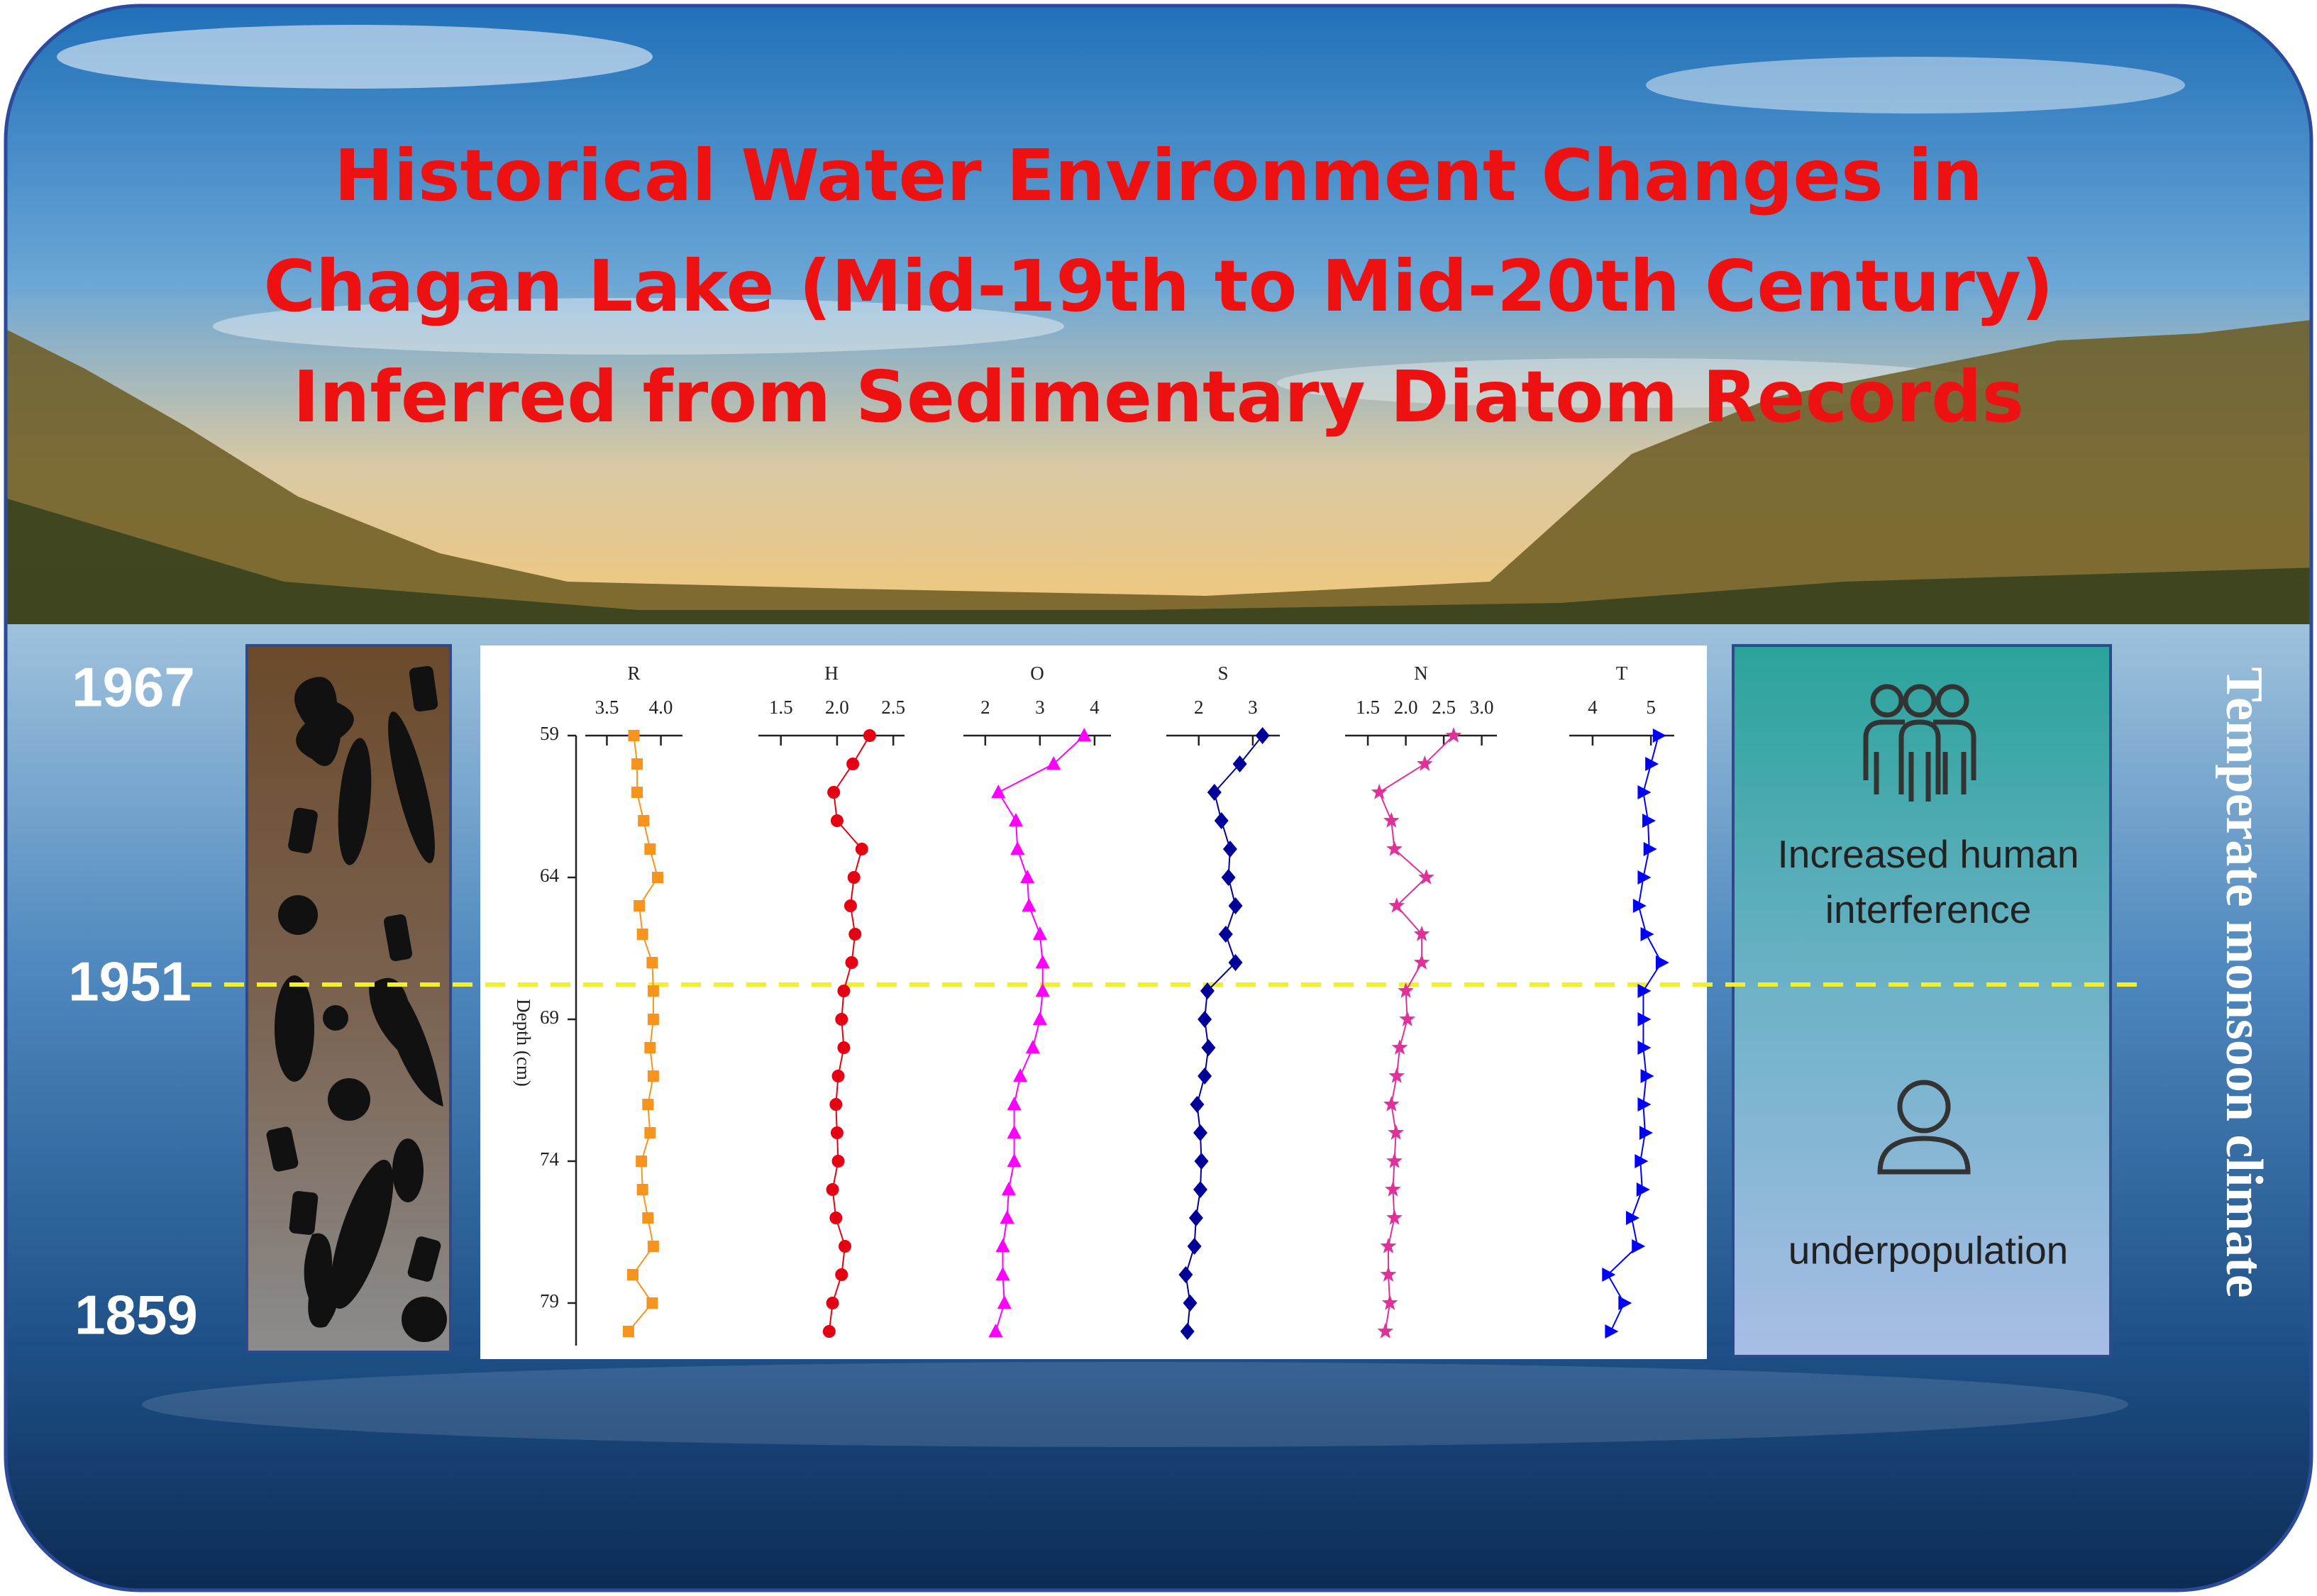 Image resolution: width=2317 pixels, height=1596 pixels. What do you see at coordinates (1651, 707) in the screenshot?
I see `x-tick-label: 5` at bounding box center [1651, 707].